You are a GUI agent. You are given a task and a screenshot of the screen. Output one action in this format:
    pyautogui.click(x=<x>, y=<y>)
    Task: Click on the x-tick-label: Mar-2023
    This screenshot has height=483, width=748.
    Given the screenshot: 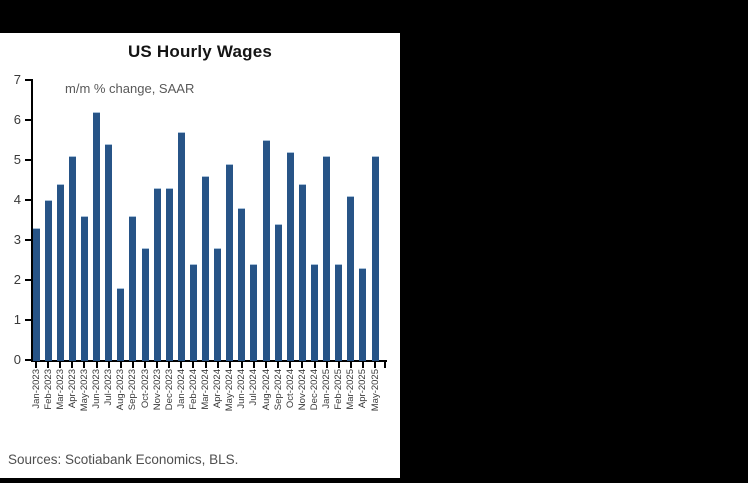 What is the action you would take?
    pyautogui.click(x=60, y=389)
    